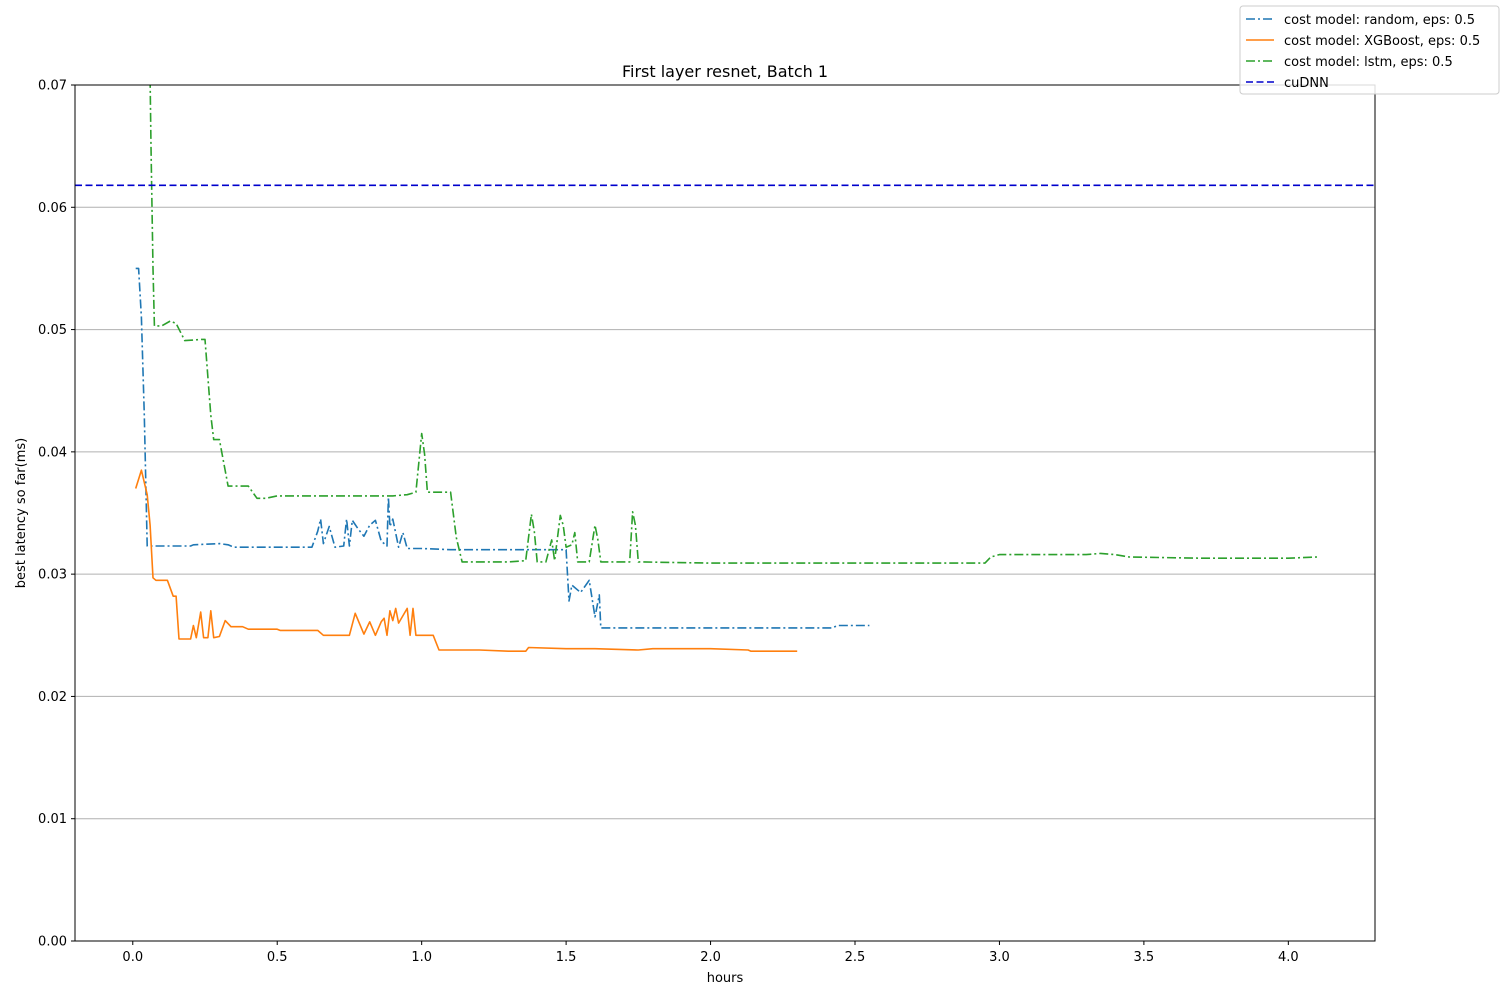 The image size is (1500, 1004). Describe the element at coordinates (1379, 20) in the screenshot. I see `legend-label-0: cost model: random, eps: 0.5` at that location.